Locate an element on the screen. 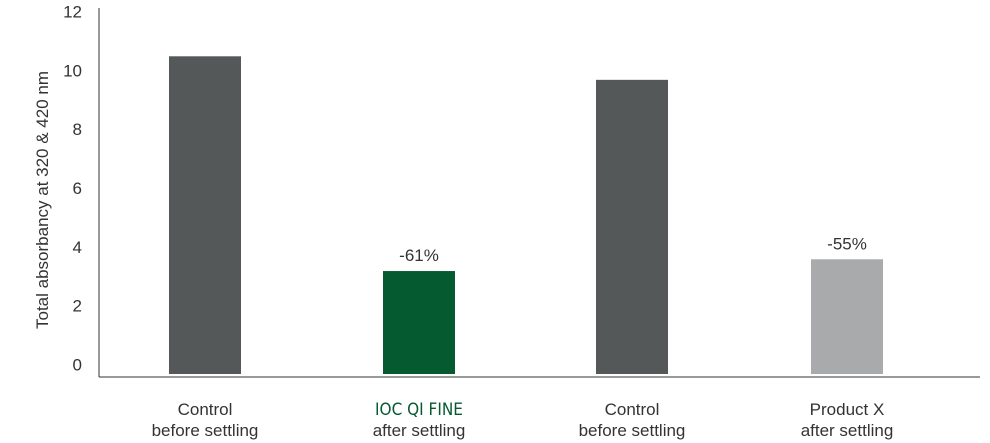 Image resolution: width=990 pixels, height=443 pixels. y-tick-label: 10 is located at coordinates (72, 70).